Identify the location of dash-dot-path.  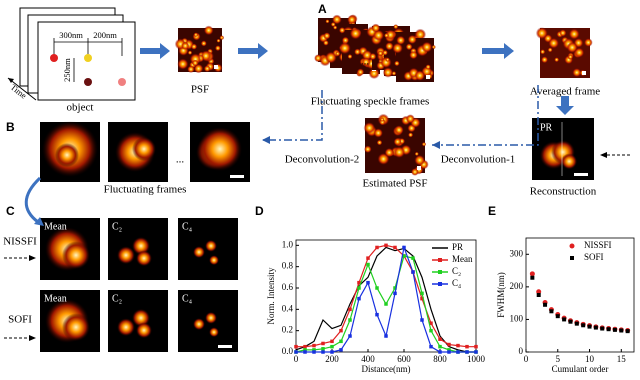
(485, 115).